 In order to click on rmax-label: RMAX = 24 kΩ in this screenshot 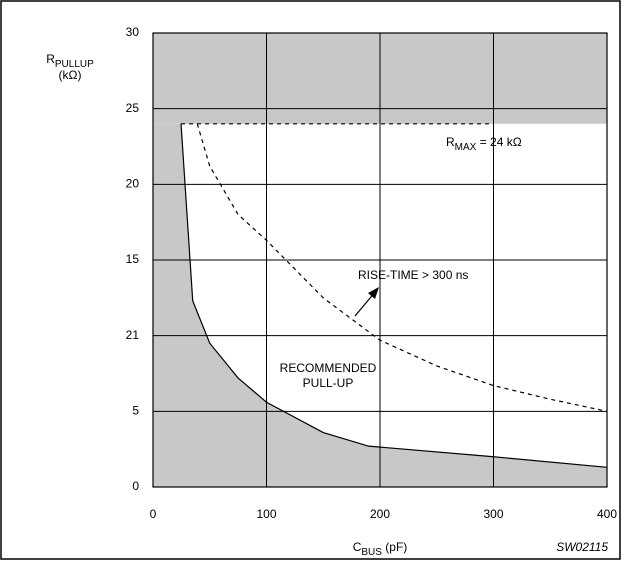, I will do `click(484, 143)`.